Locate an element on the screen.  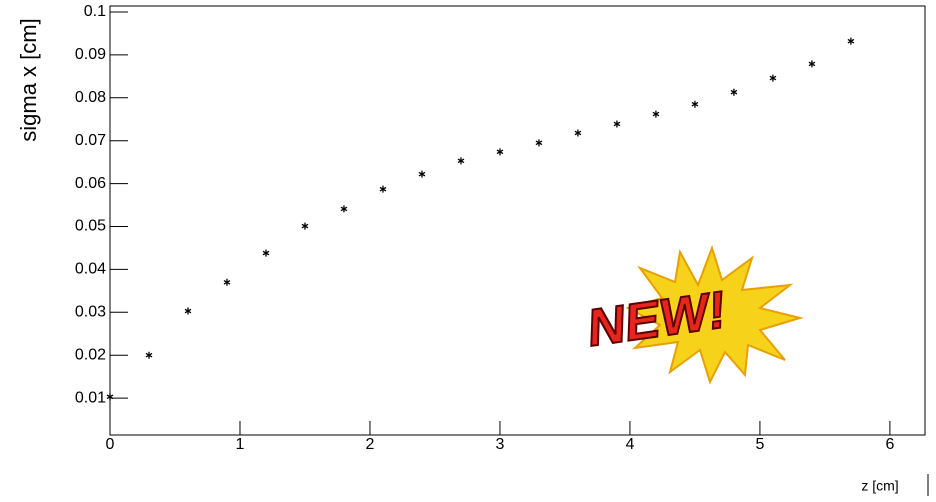
y-tick-label: 0.07 is located at coordinates (90, 140).